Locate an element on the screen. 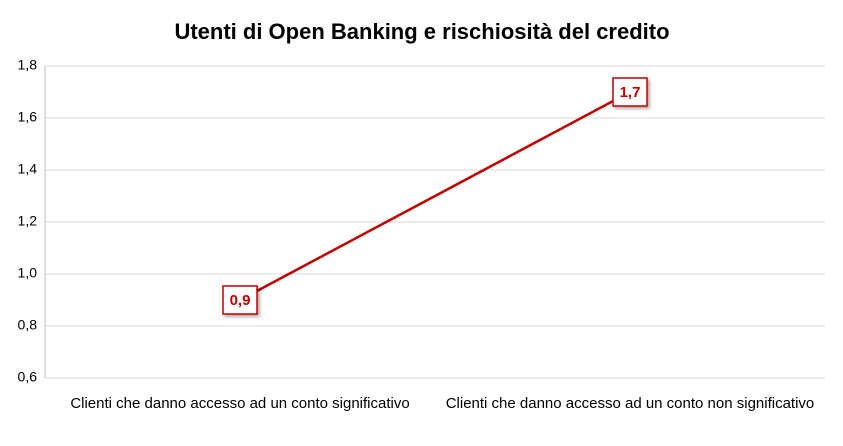 Image resolution: width=843 pixels, height=446 pixels. y-tick-label: 0,6 is located at coordinates (28, 377).